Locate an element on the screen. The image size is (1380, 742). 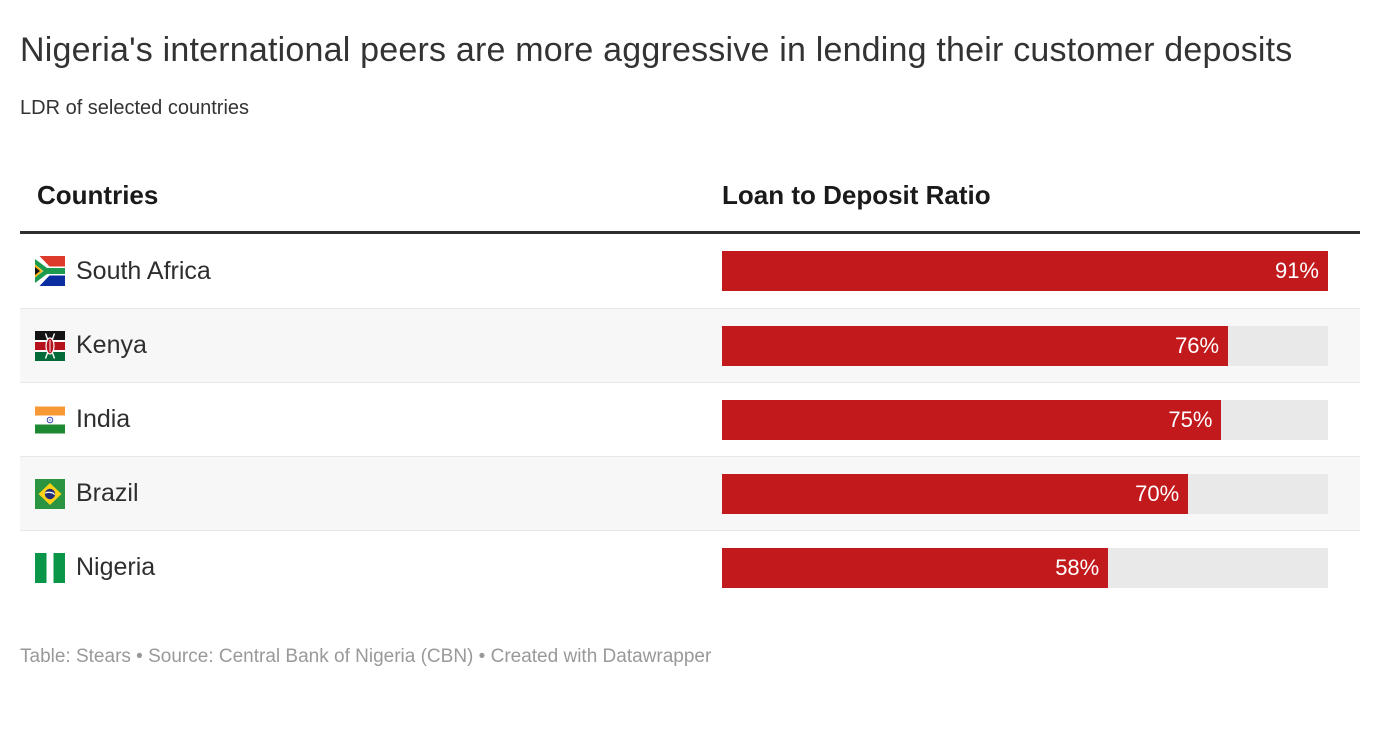
bar-india: 75% is located at coordinates (972, 419).